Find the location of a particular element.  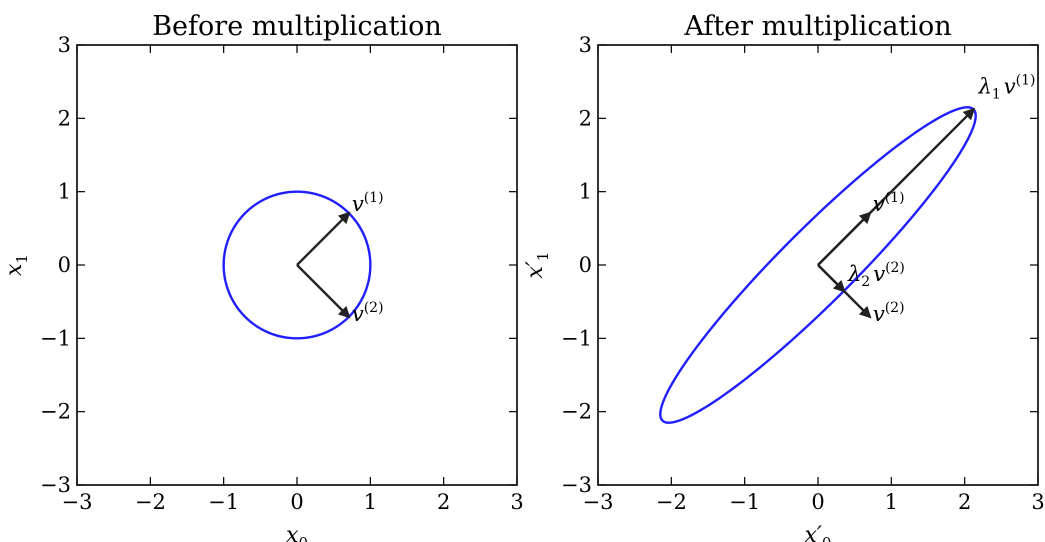

chart-title: After multiplication is located at coordinates (817, 26).